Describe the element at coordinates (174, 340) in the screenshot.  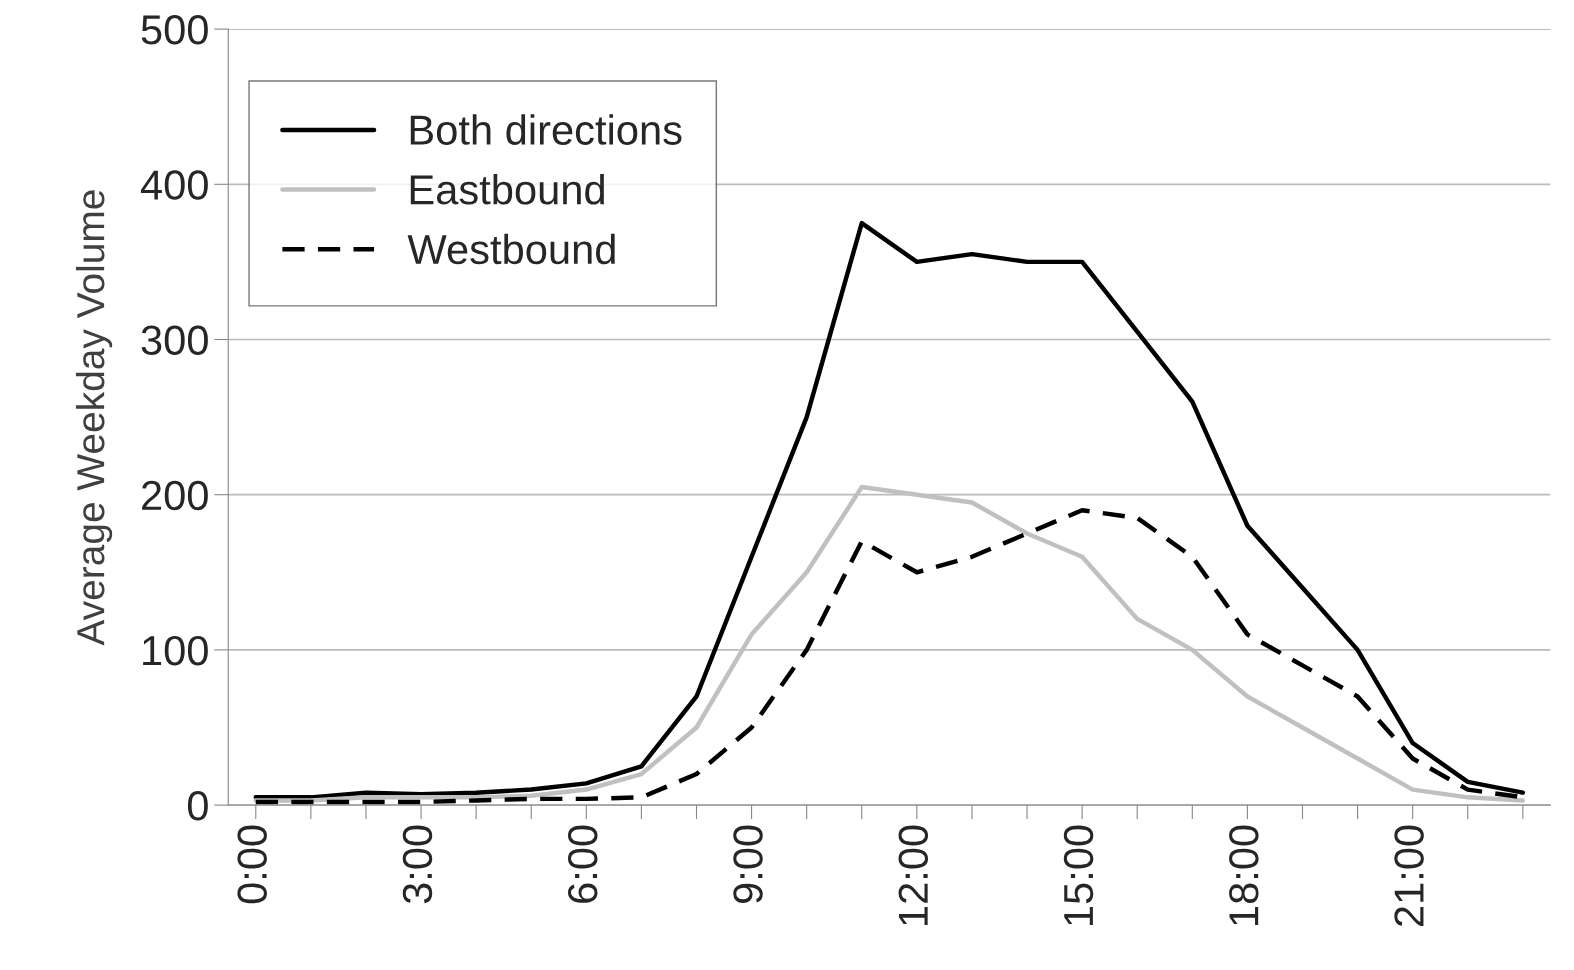
I see `y-tick-label: 300` at that location.